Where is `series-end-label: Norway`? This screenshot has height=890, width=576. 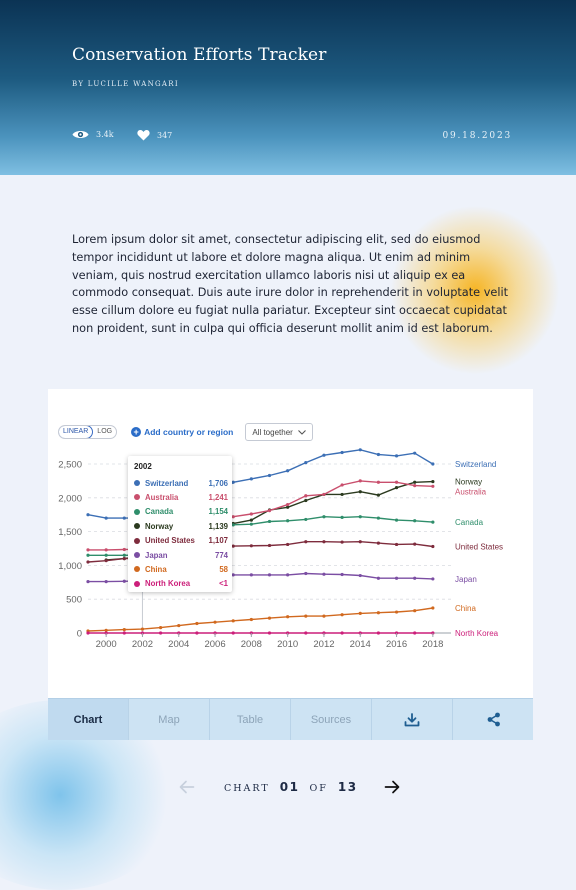
series-end-label: Norway is located at coordinates (468, 482).